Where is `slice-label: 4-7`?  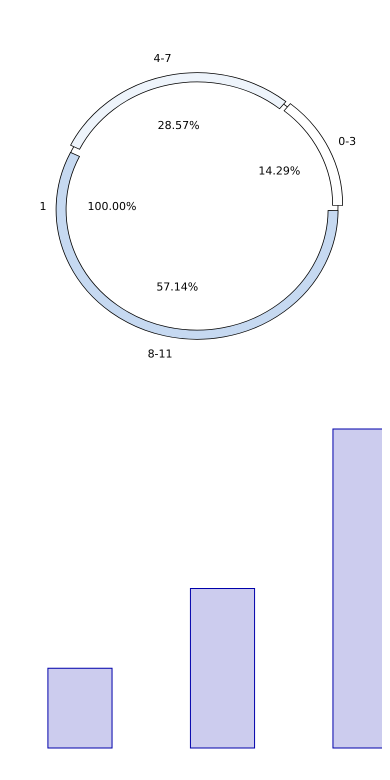 slice-label: 4-7 is located at coordinates (163, 58).